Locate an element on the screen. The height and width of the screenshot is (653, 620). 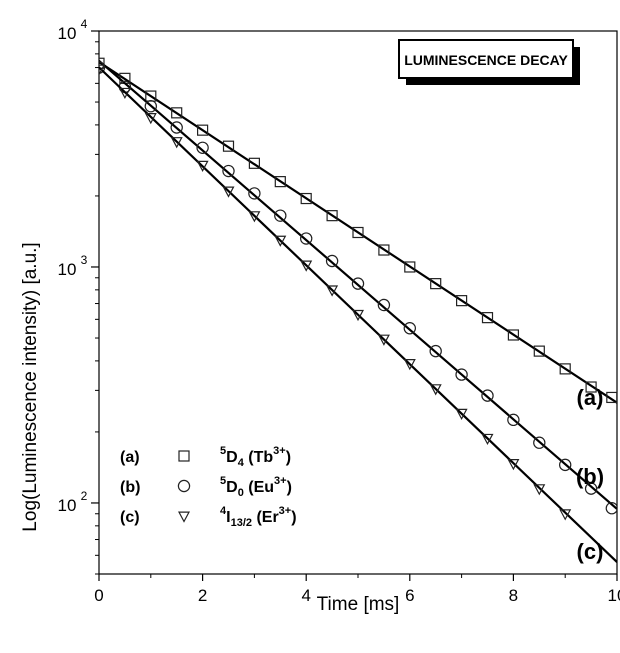
x-tick-label: 2 is located at coordinates (202, 595).